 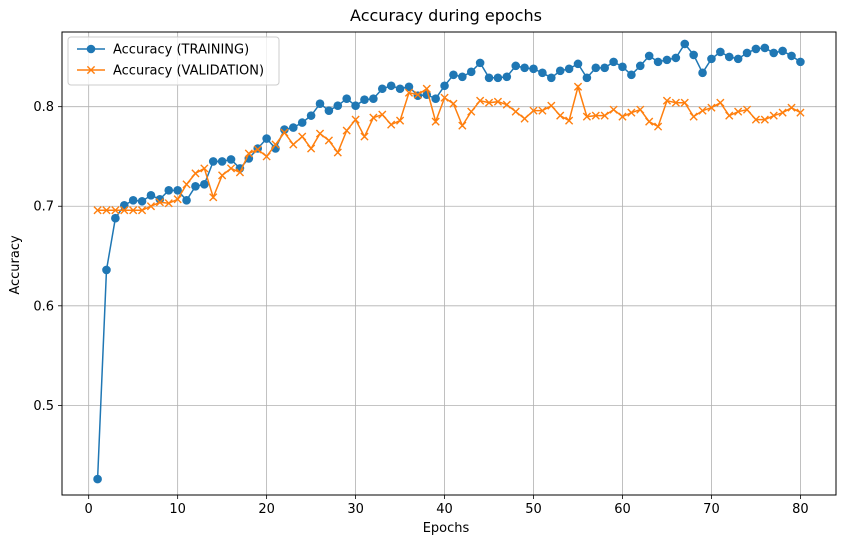 What do you see at coordinates (173, 61) in the screenshot?
I see `legend-box` at bounding box center [173, 61].